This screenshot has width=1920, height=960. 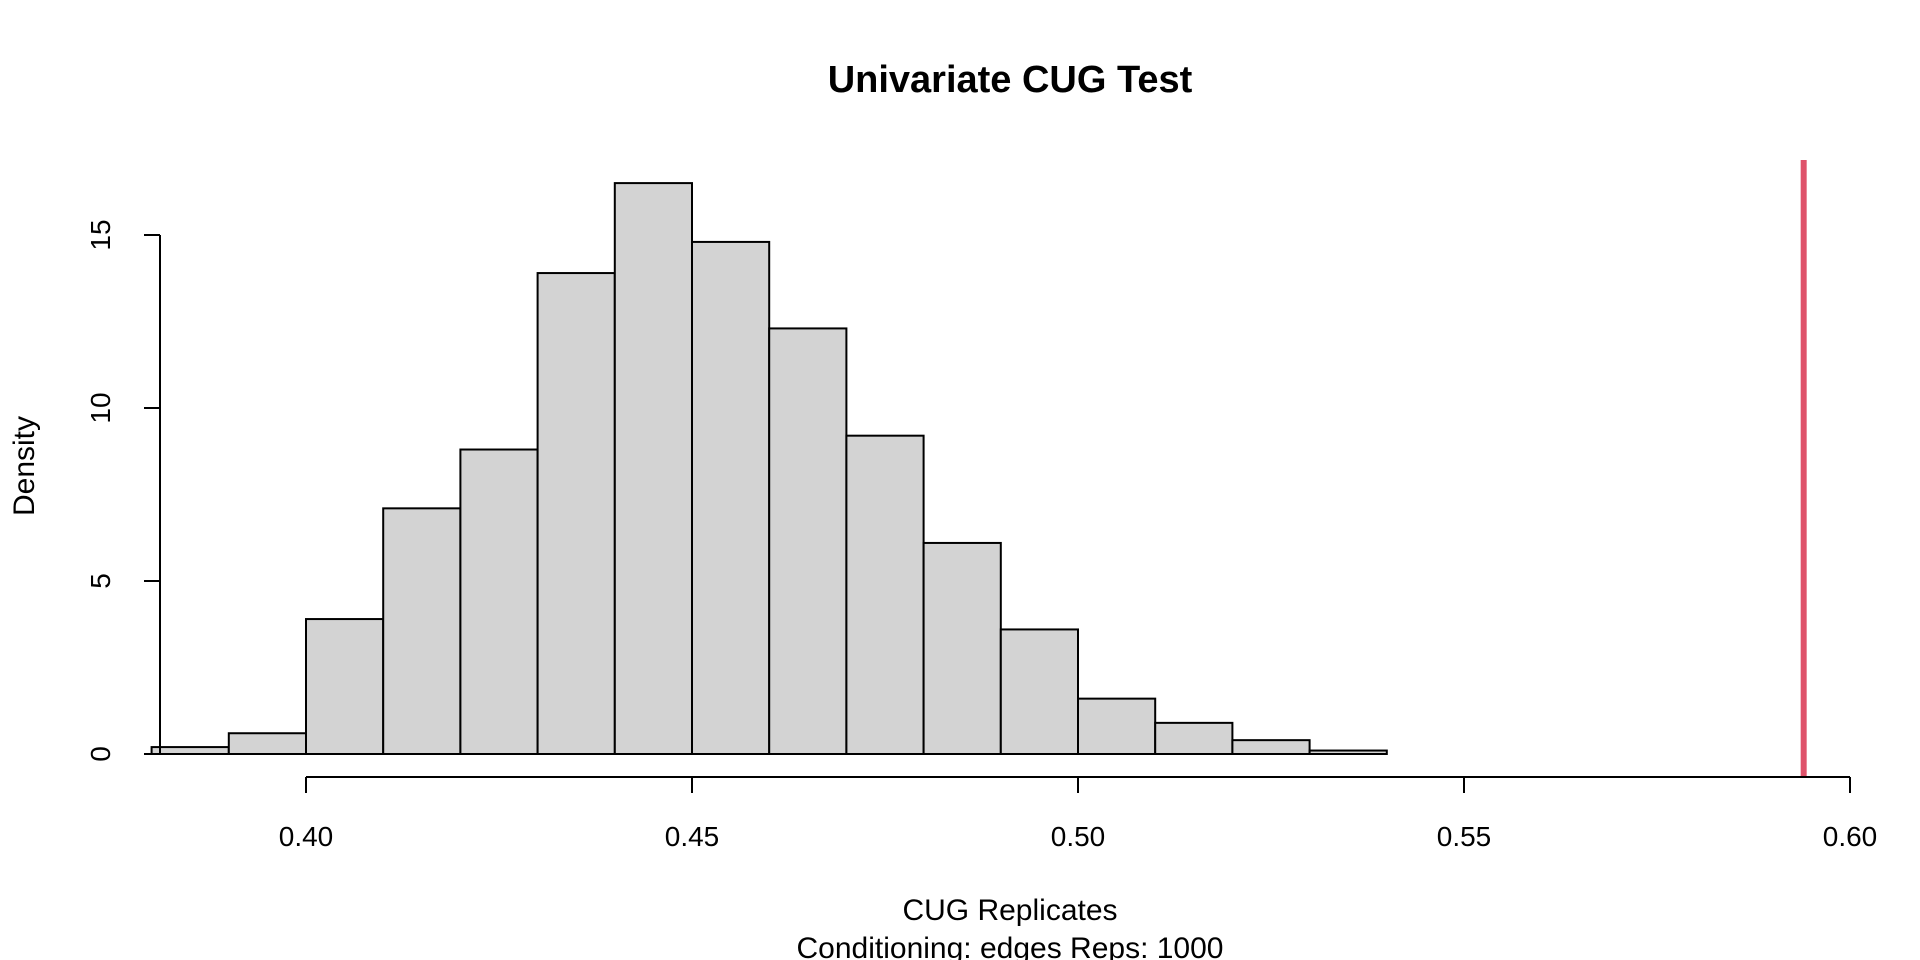 What do you see at coordinates (24, 466) in the screenshot?
I see `y-axis-label: Density` at bounding box center [24, 466].